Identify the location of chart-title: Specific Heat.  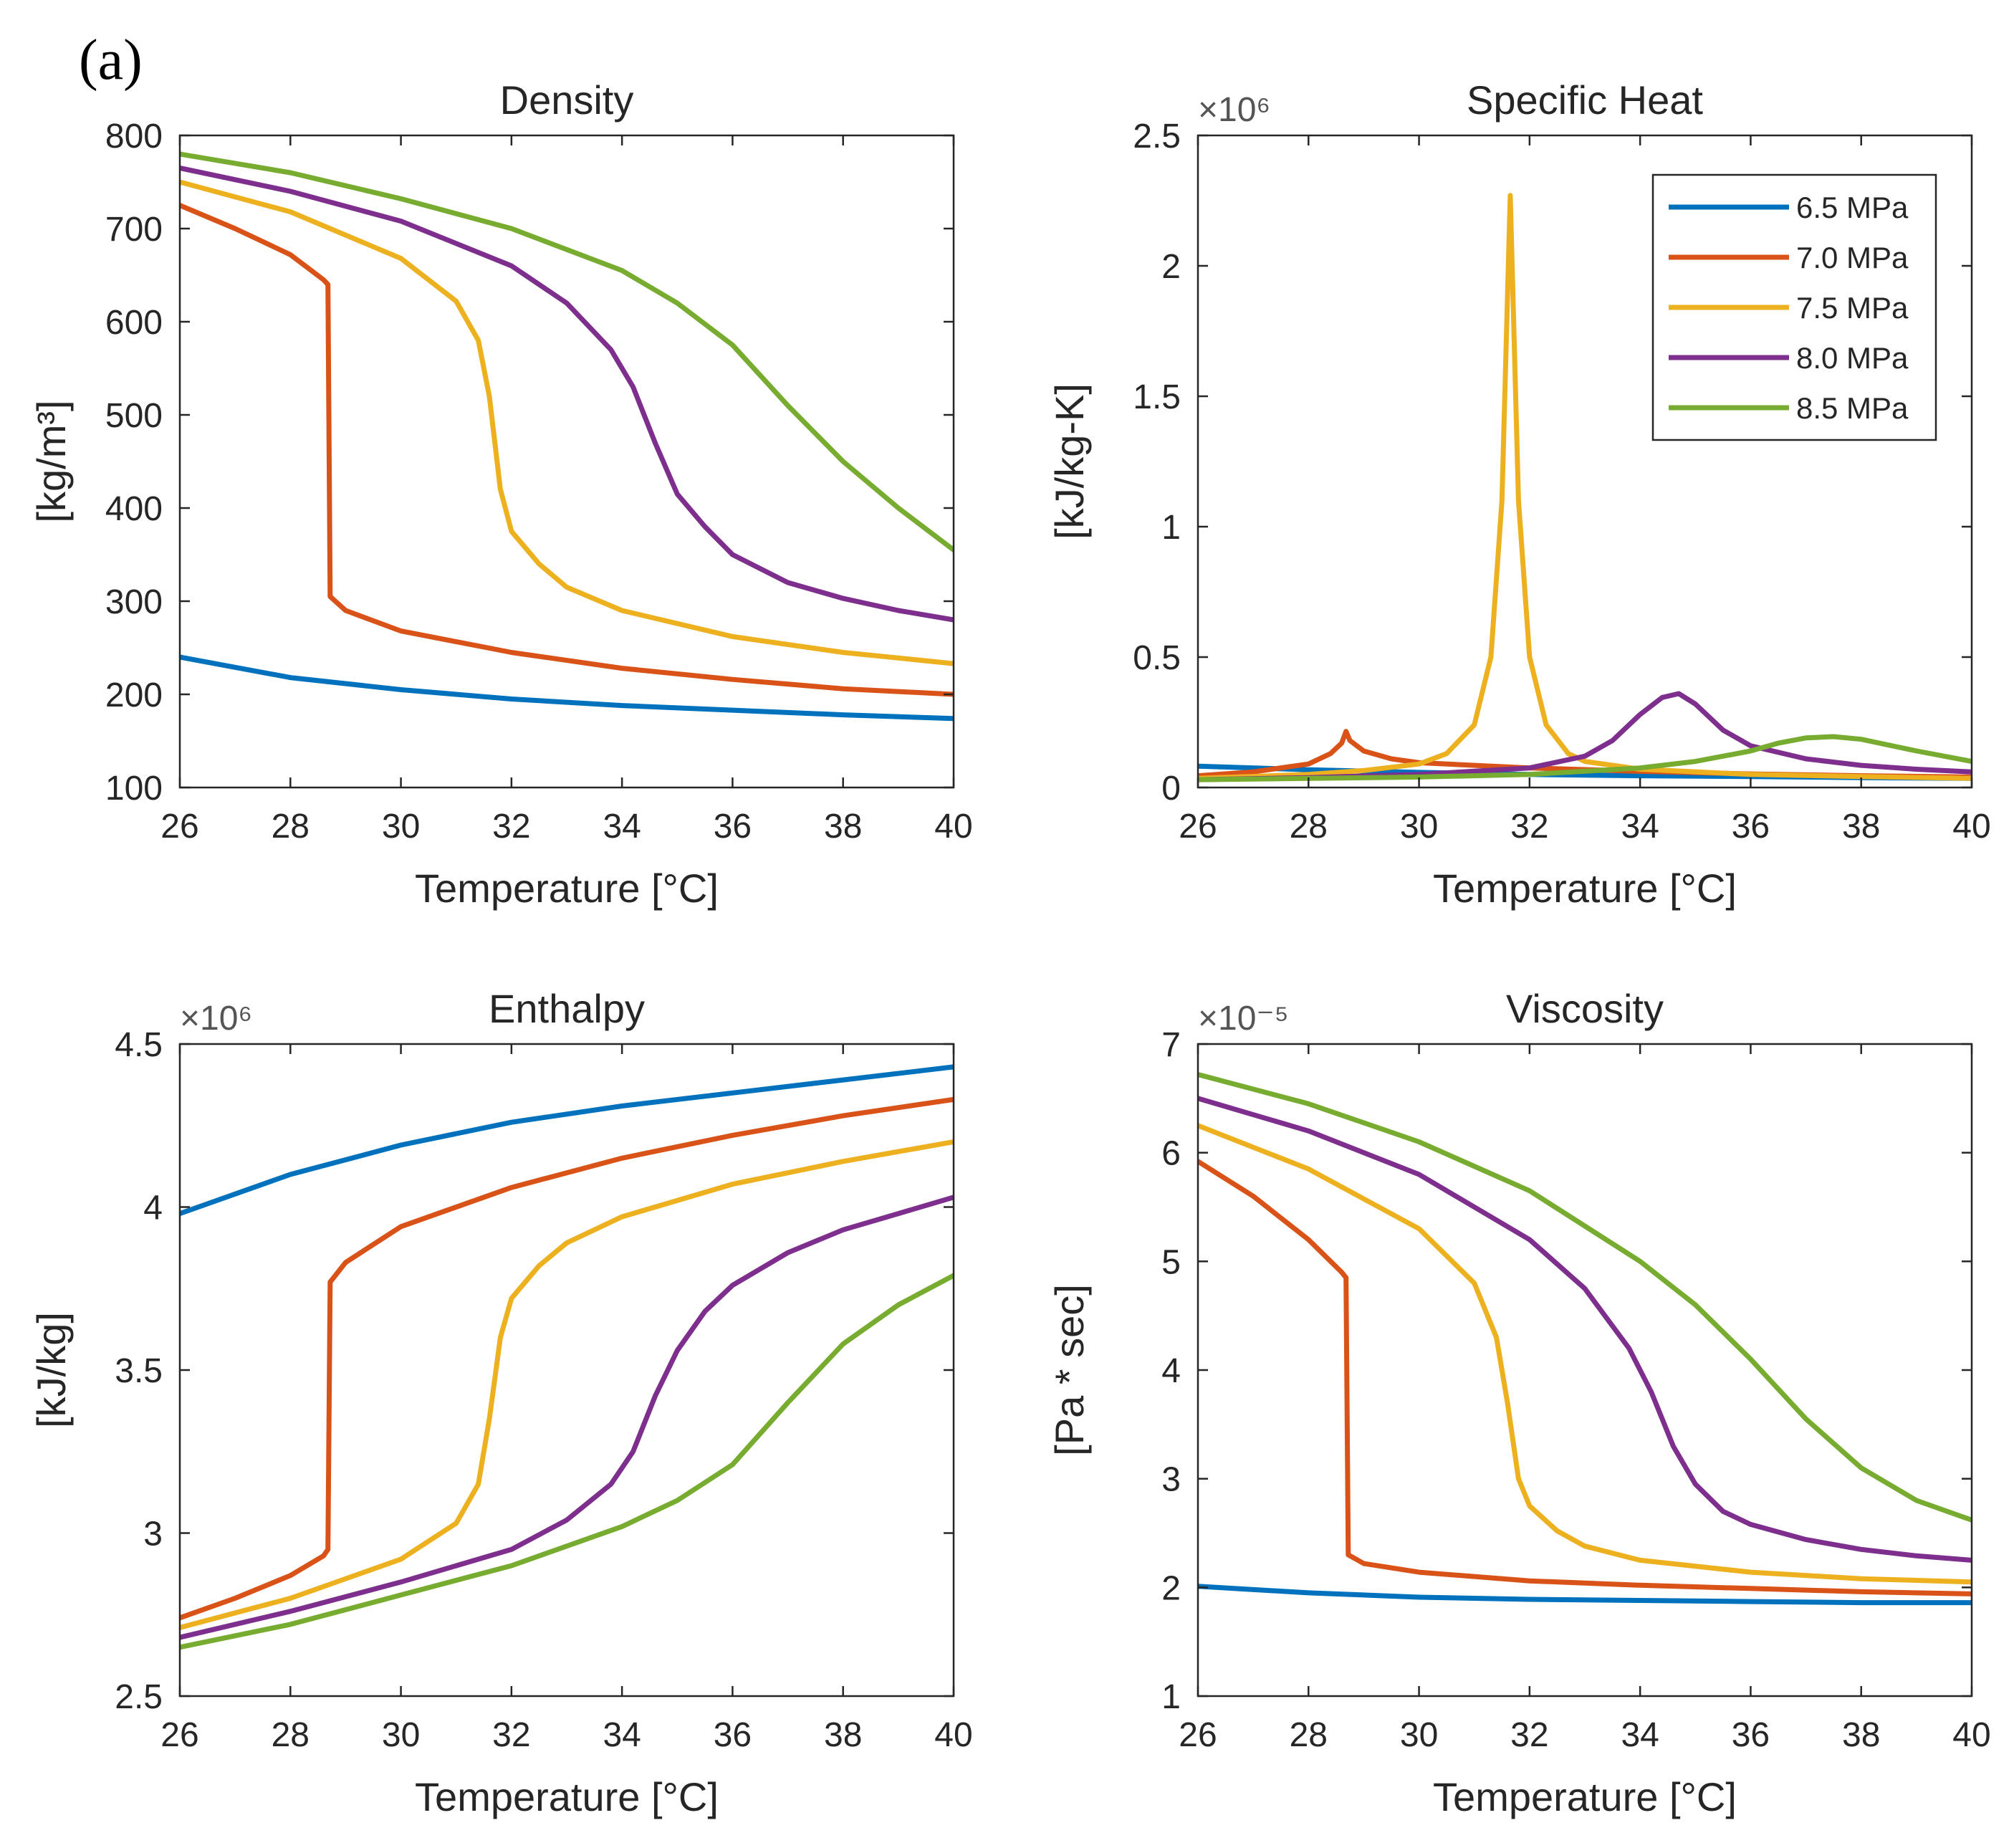
(1585, 100).